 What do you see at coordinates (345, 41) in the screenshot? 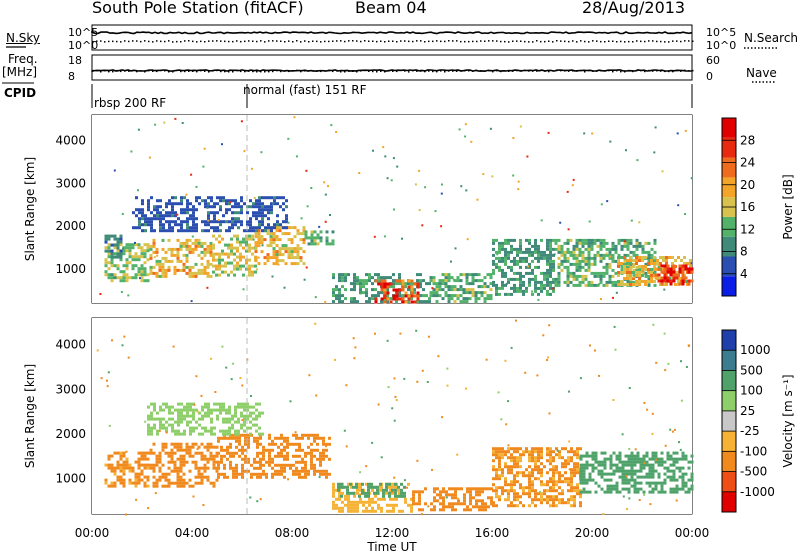
I see `search-noise-dot` at bounding box center [345, 41].